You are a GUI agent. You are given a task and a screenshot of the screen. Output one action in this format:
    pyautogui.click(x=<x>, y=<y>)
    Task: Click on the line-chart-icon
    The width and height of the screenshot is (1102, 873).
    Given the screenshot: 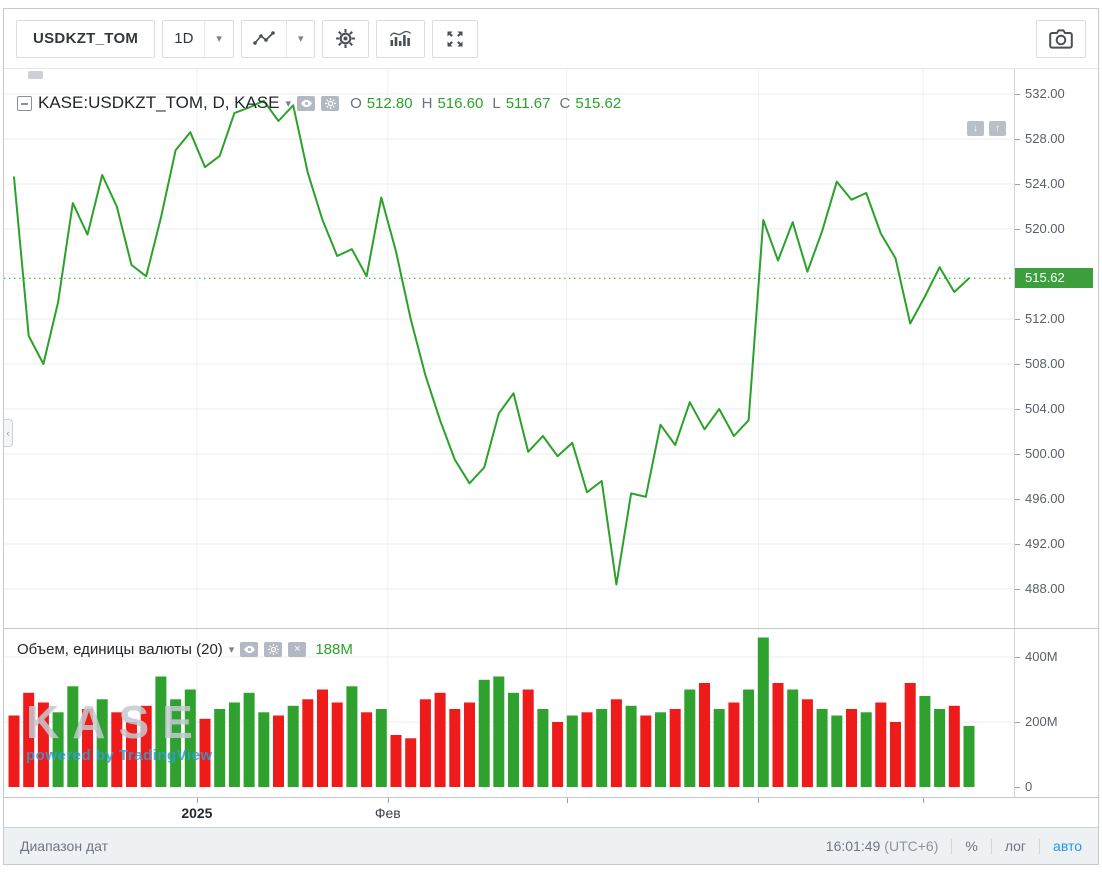 What is the action you would take?
    pyautogui.click(x=264, y=37)
    